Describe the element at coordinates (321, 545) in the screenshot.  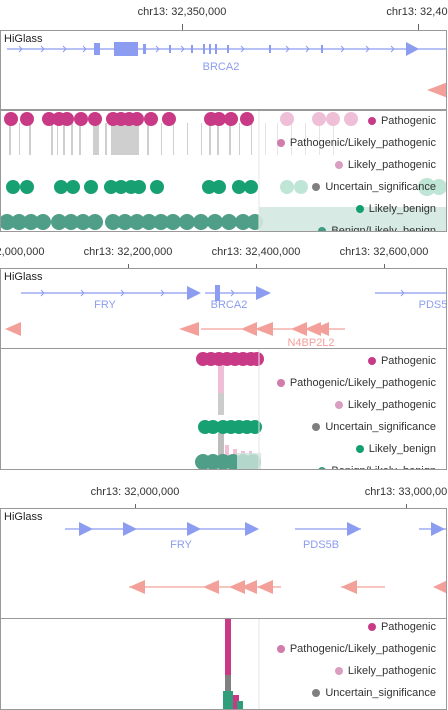
I see `gene-label-pds5b: PDS5B` at that location.